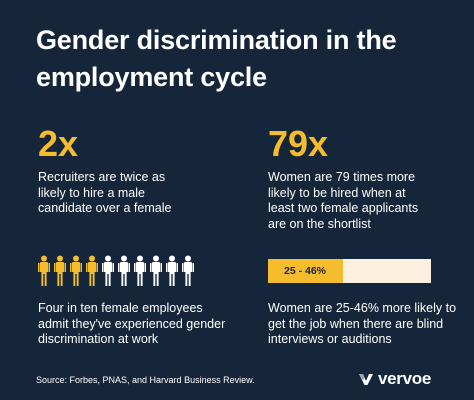 The width and height of the screenshot is (474, 400). What do you see at coordinates (120, 308) in the screenshot?
I see `people-line: Four in ten female employees` at bounding box center [120, 308].